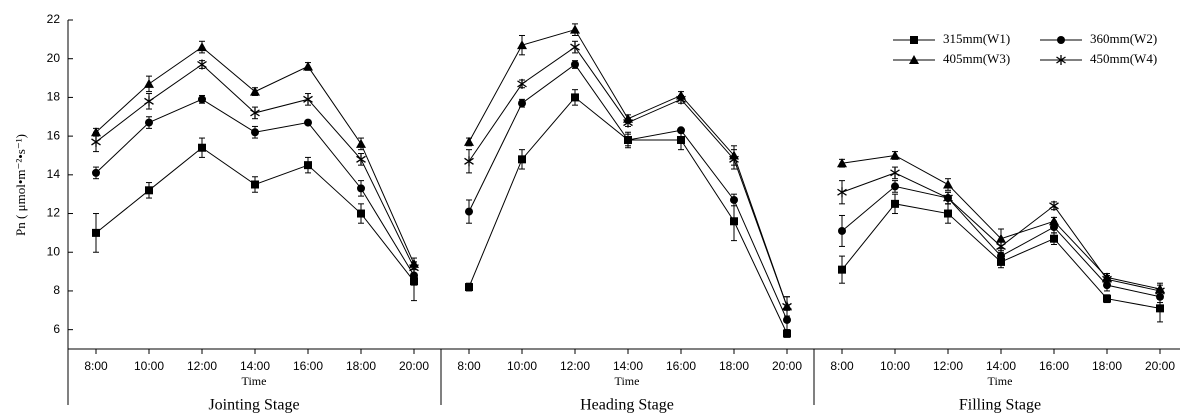 This screenshot has height=419, width=1180. I want to click on panel-title: Heading Stage, so click(627, 405).